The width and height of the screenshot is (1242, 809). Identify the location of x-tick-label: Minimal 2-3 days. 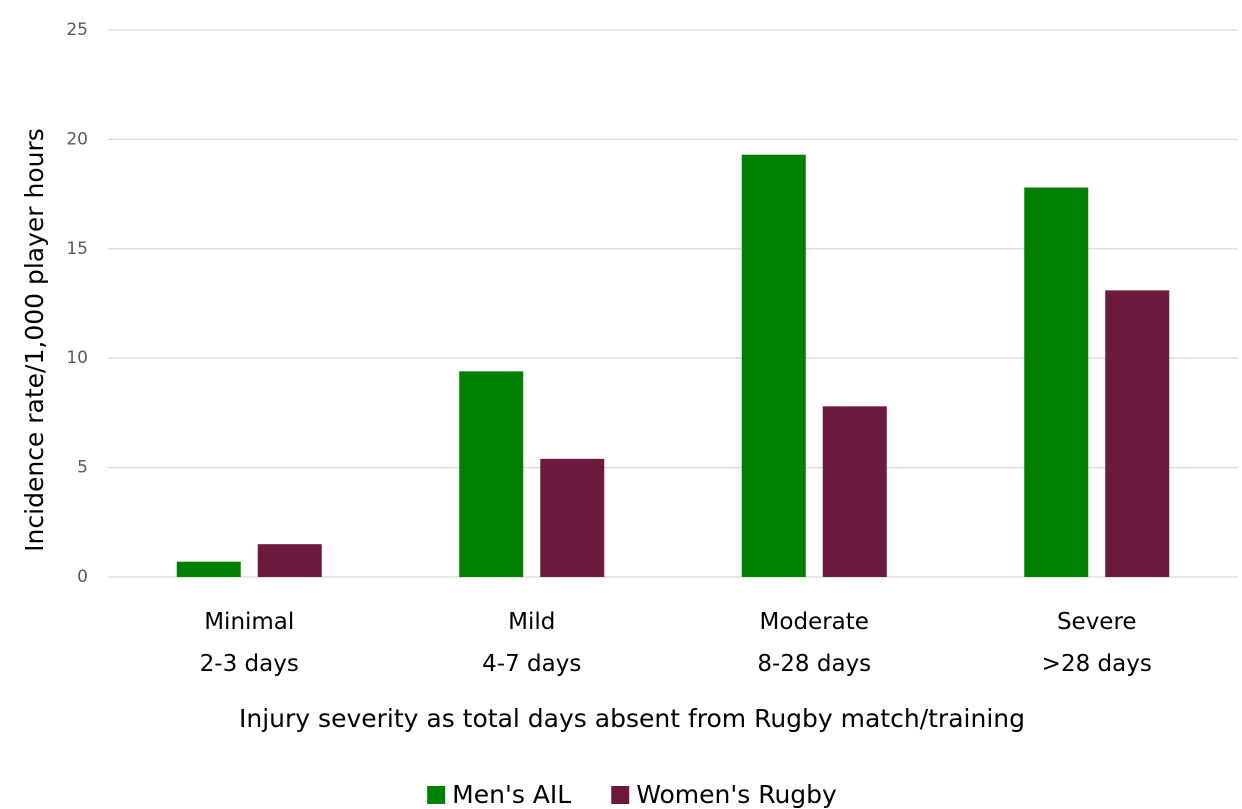
(249, 643).